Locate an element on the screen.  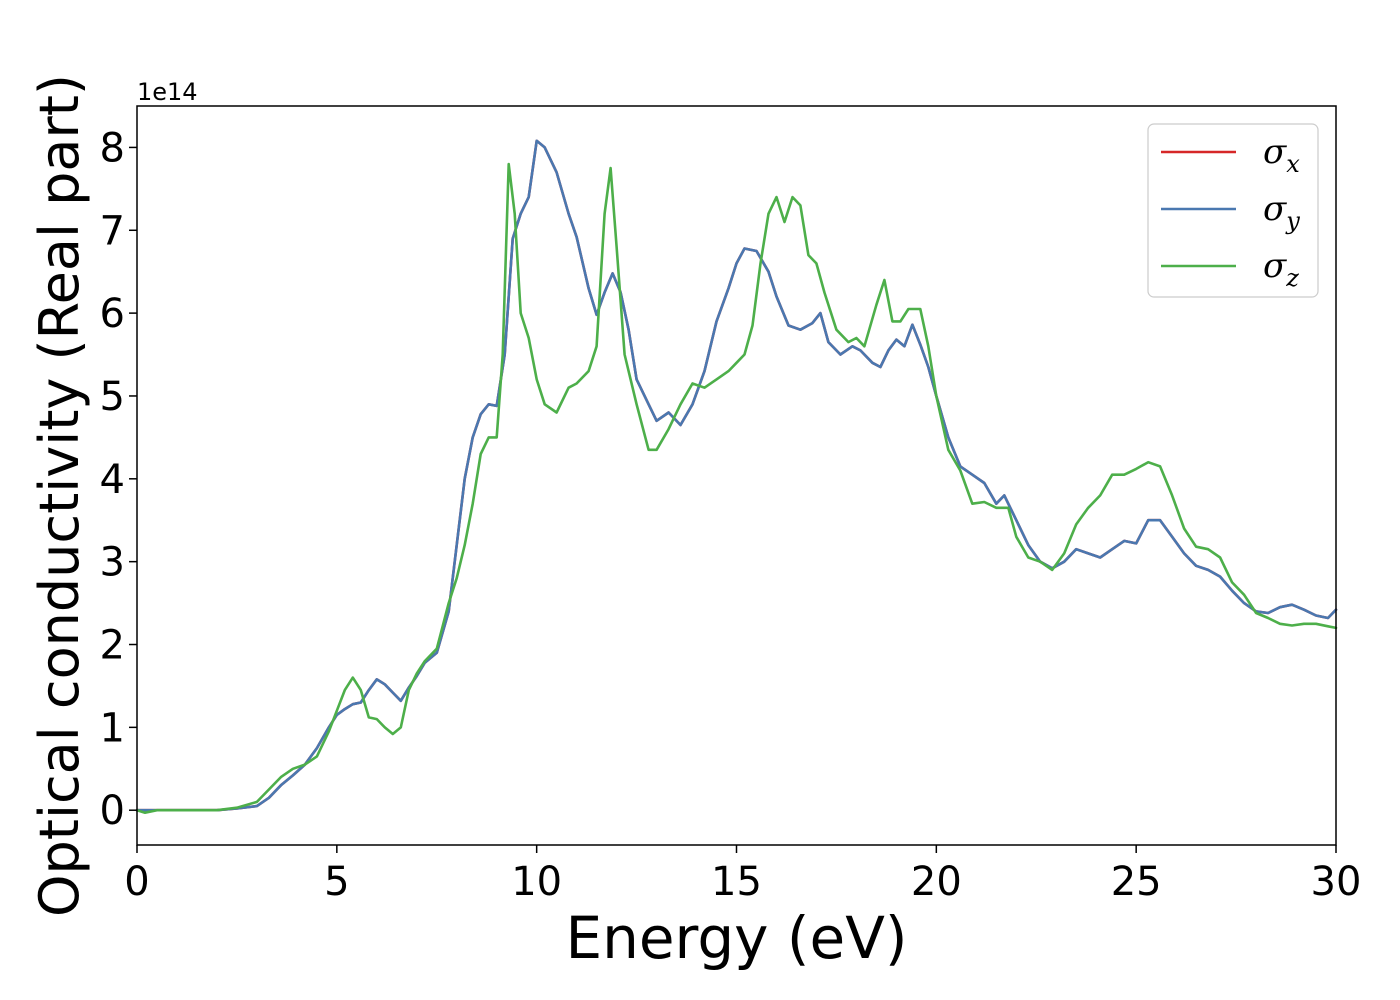
y-axis-offset-label: 1e14 is located at coordinates (167, 92).